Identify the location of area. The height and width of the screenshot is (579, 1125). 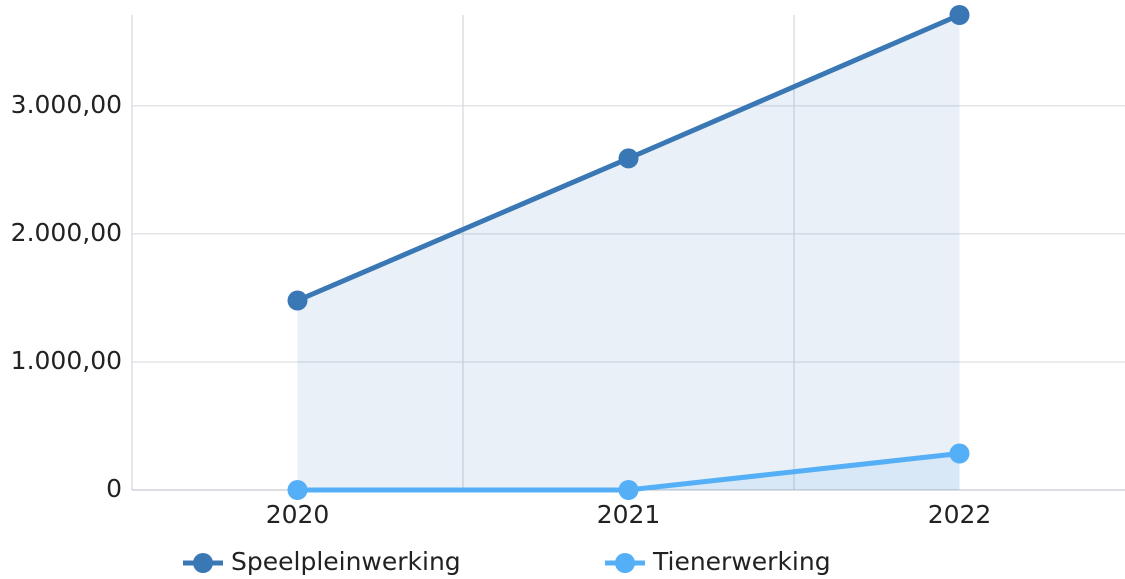
(628, 471).